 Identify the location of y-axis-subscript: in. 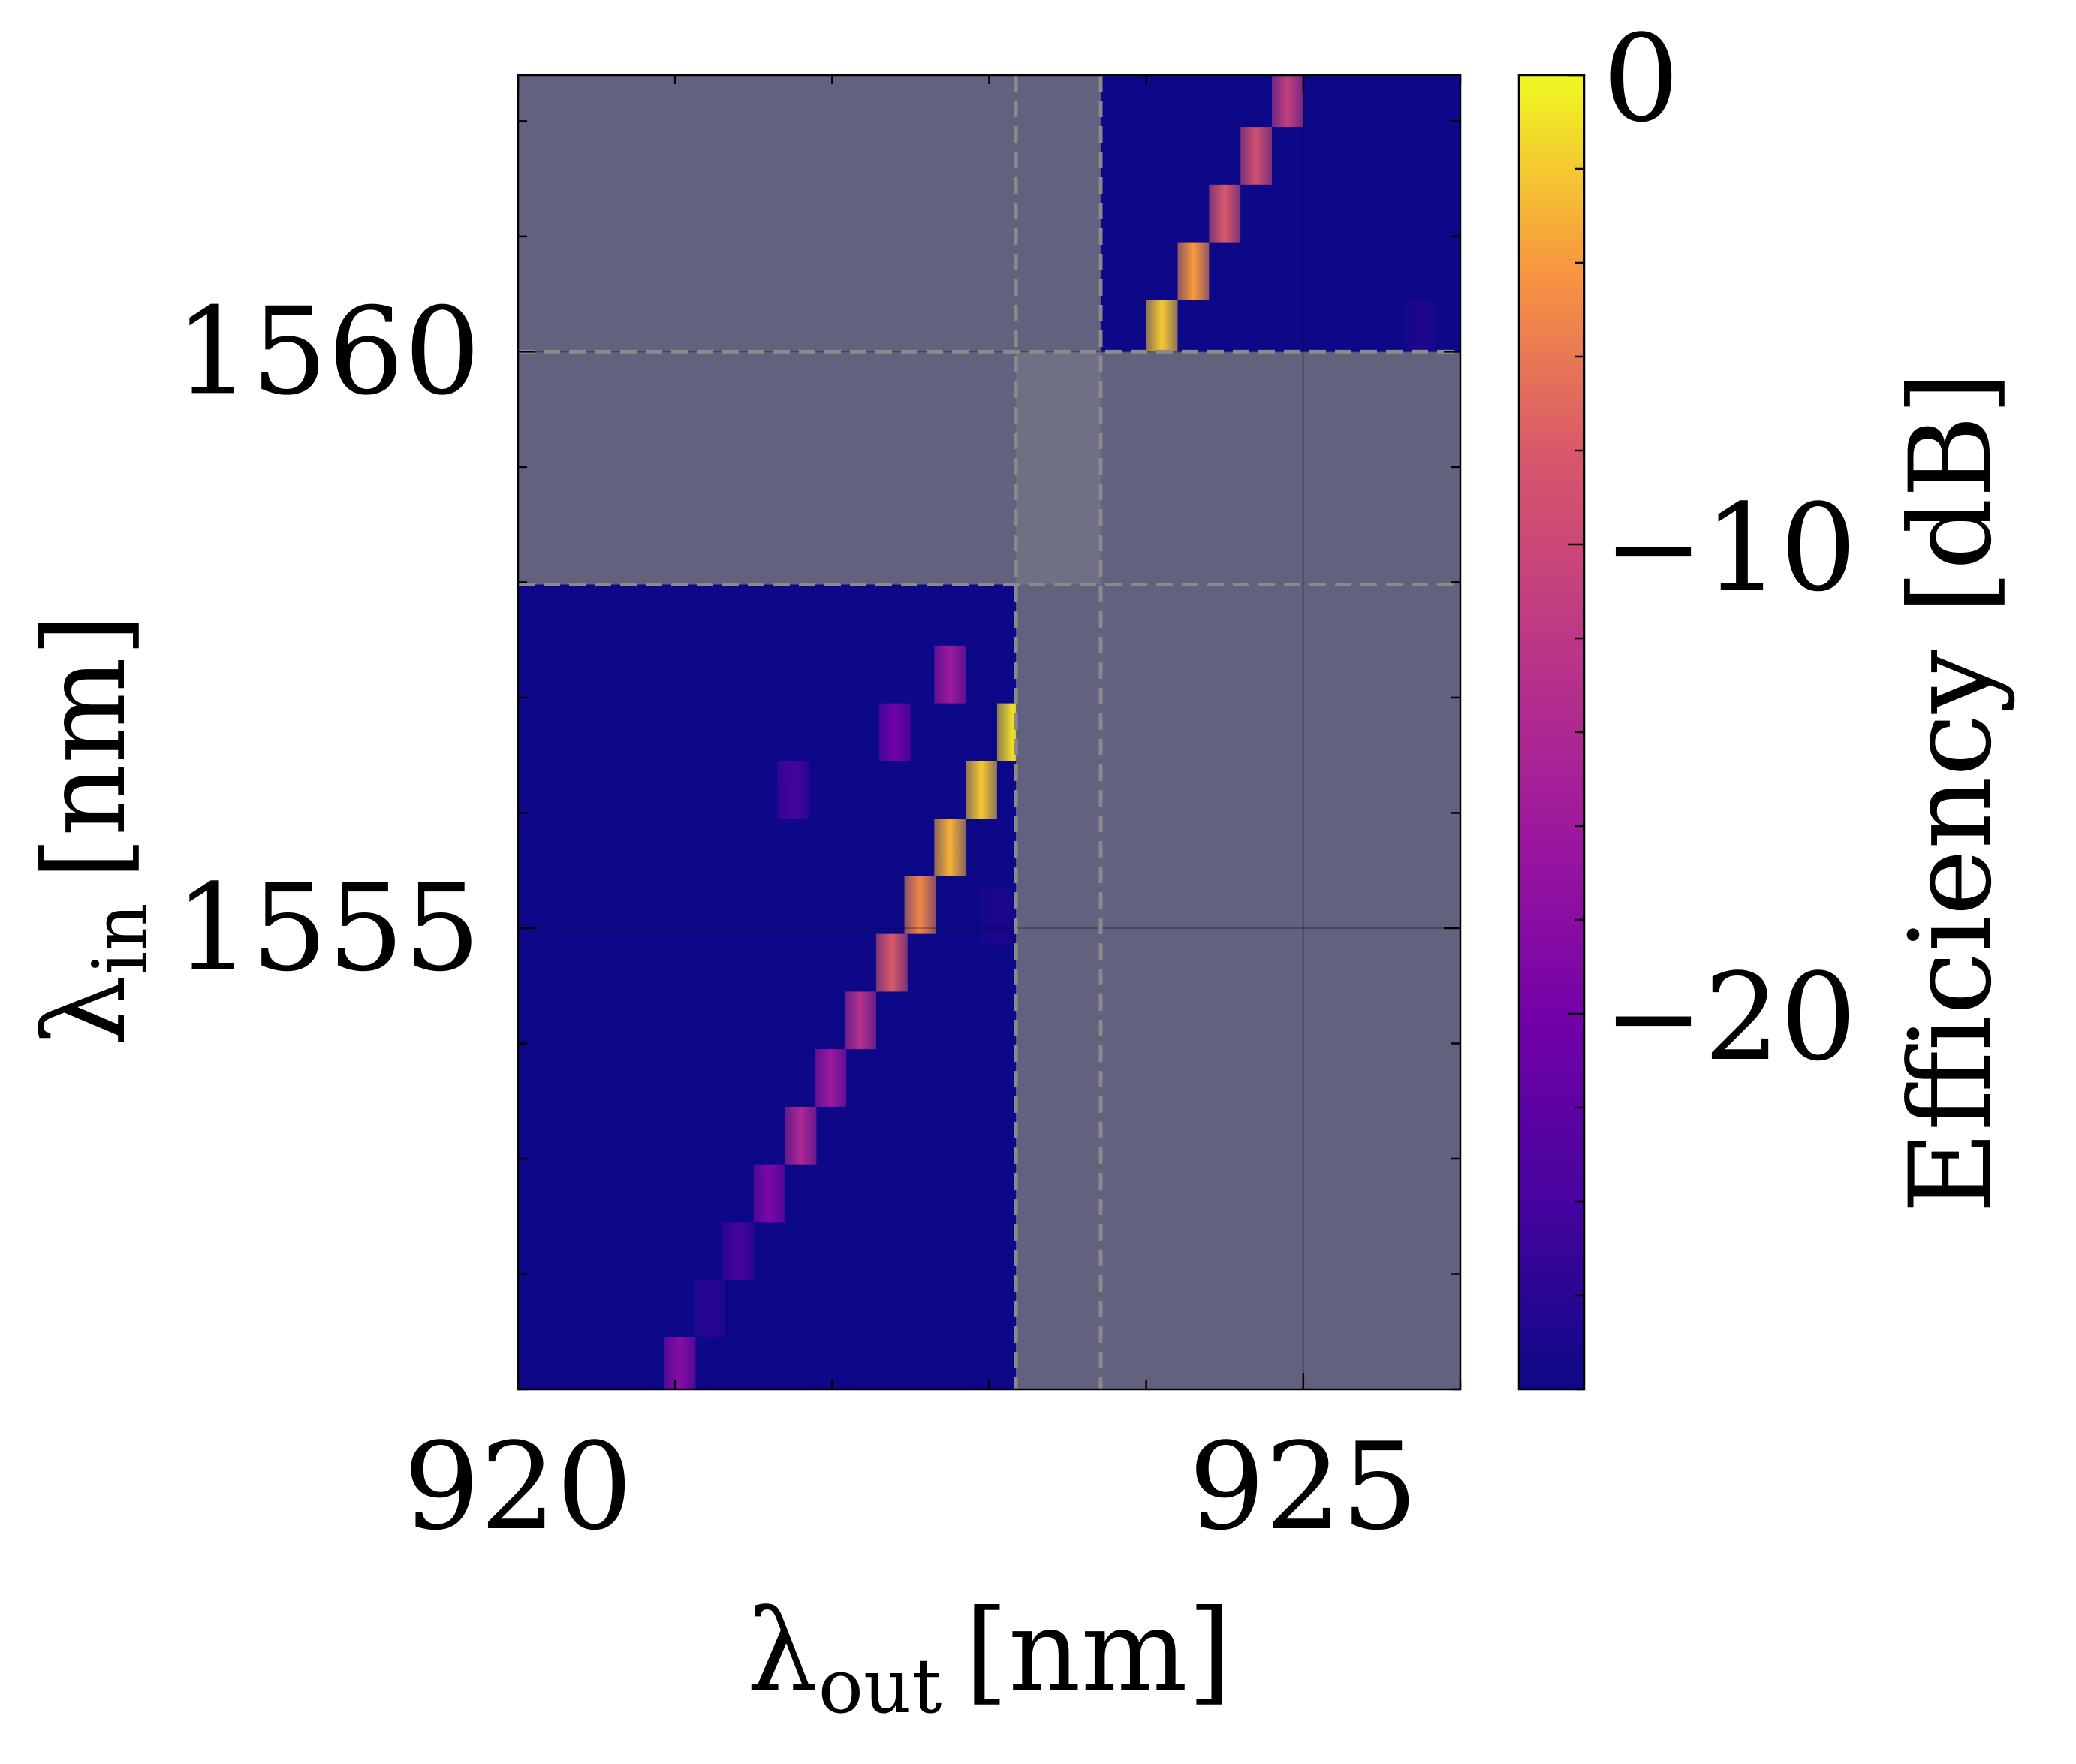
(120, 939).